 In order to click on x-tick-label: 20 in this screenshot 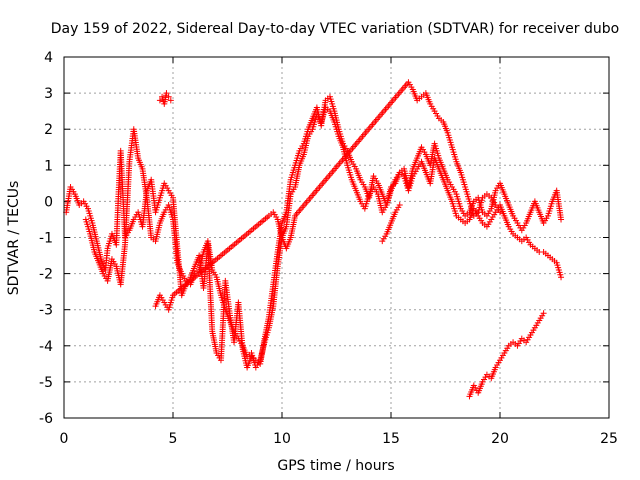, I will do `click(500, 439)`.